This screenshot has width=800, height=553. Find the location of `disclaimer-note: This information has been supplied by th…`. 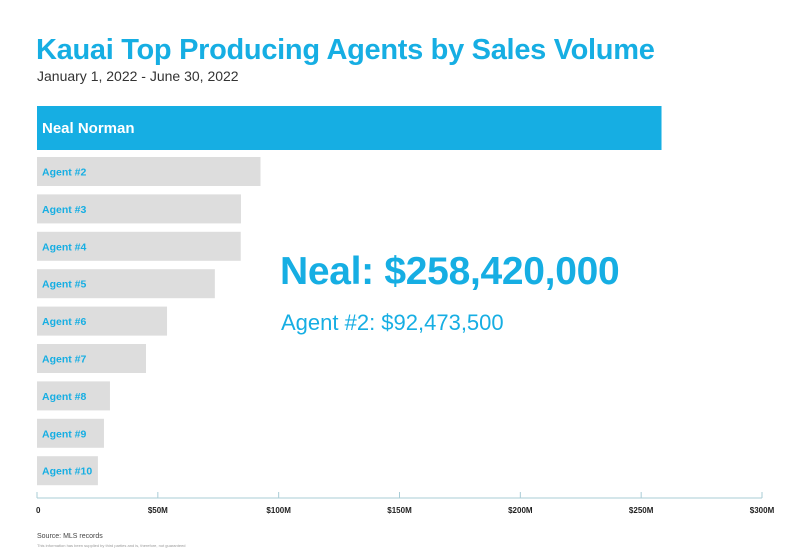

disclaimer-note: This information has been supplied by th… is located at coordinates (111, 545).